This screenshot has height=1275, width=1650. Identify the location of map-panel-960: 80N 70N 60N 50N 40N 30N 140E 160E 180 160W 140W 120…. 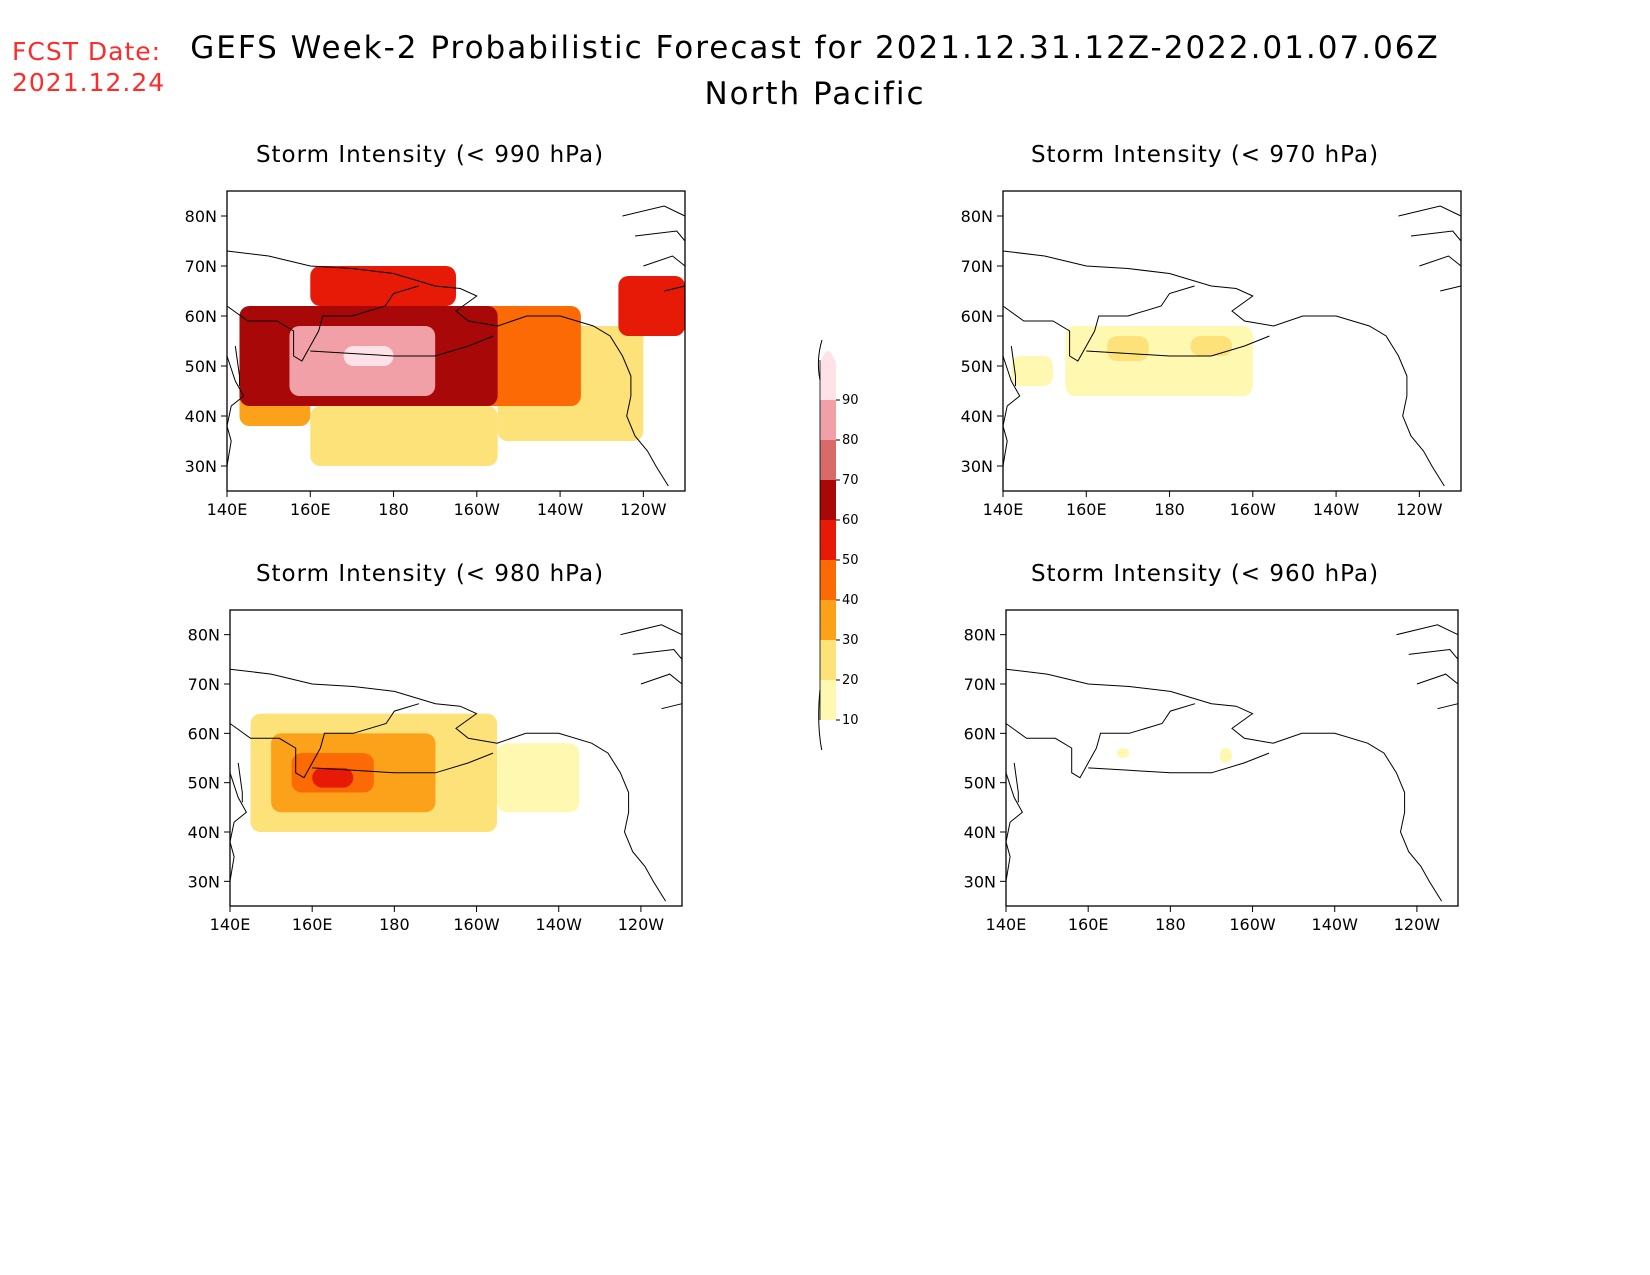
(1211, 771).